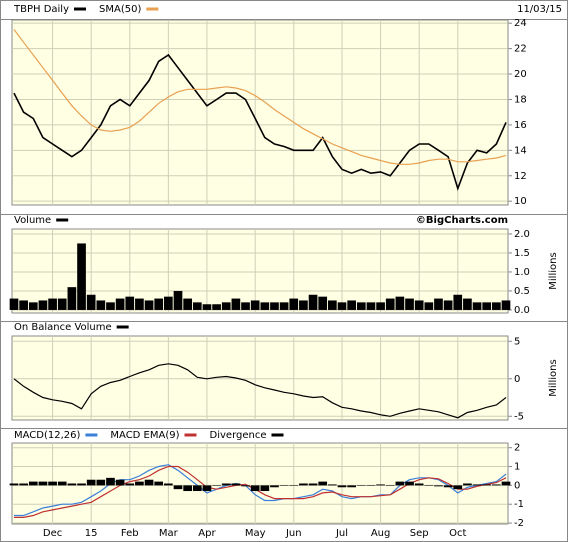  What do you see at coordinates (381, 533) in the screenshot?
I see `x-tick-label: Aug` at bounding box center [381, 533].